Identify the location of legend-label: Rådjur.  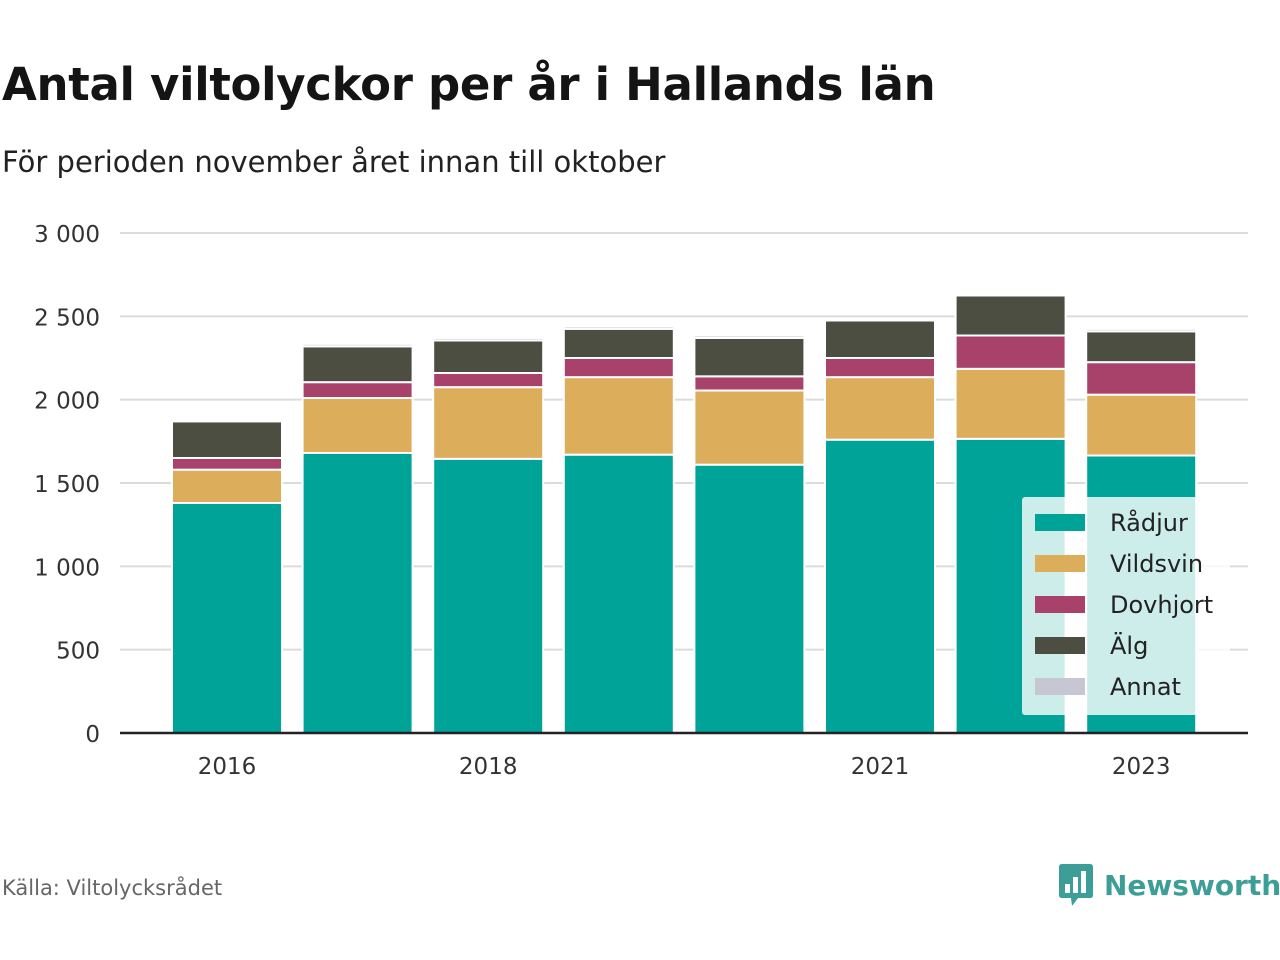
(1149, 522).